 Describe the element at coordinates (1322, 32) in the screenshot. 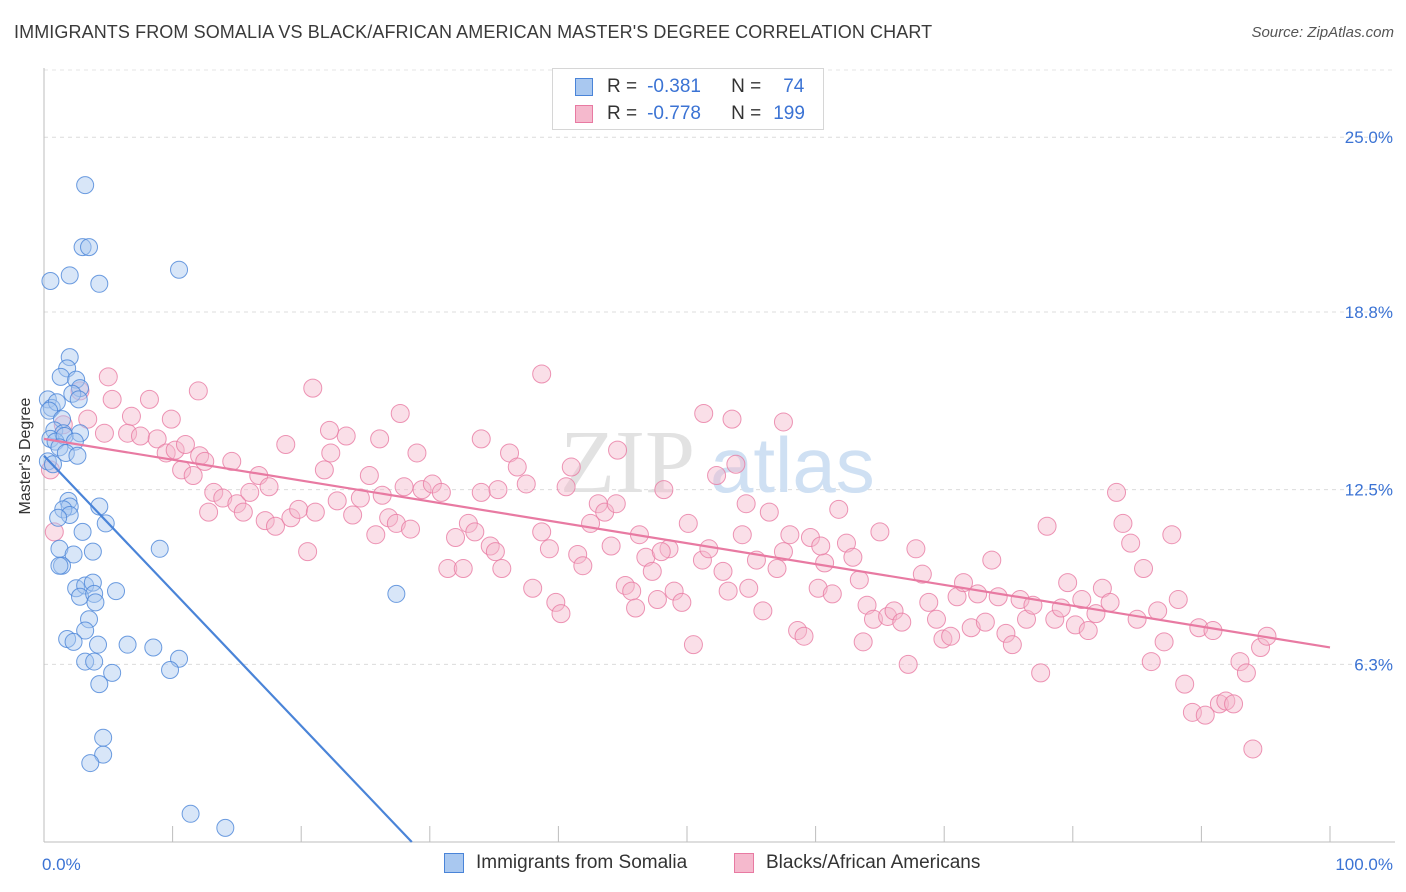

I see `source-credit: Source: ZipAtlas.com` at that location.